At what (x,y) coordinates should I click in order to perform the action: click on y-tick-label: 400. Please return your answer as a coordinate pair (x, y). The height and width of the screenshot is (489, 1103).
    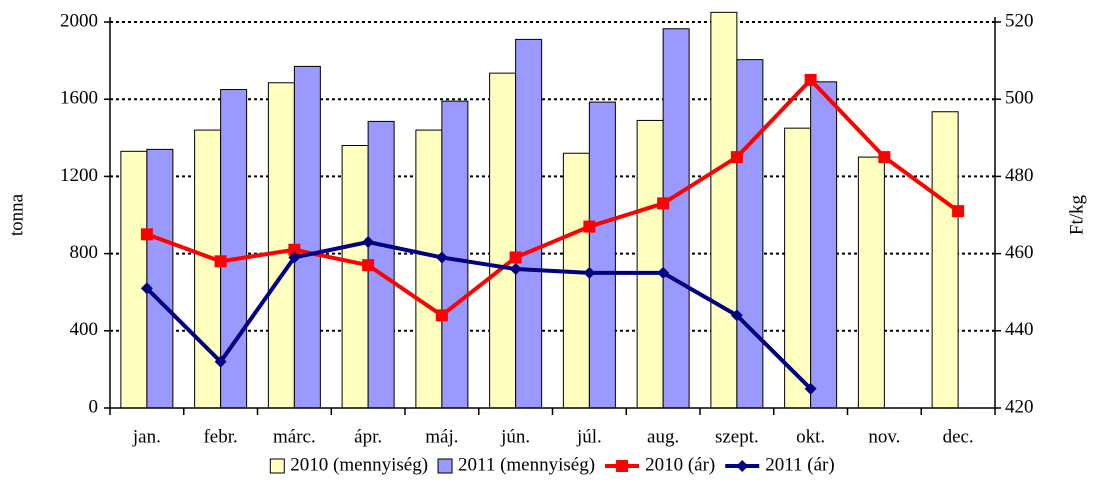
    Looking at the image, I should click on (84, 329).